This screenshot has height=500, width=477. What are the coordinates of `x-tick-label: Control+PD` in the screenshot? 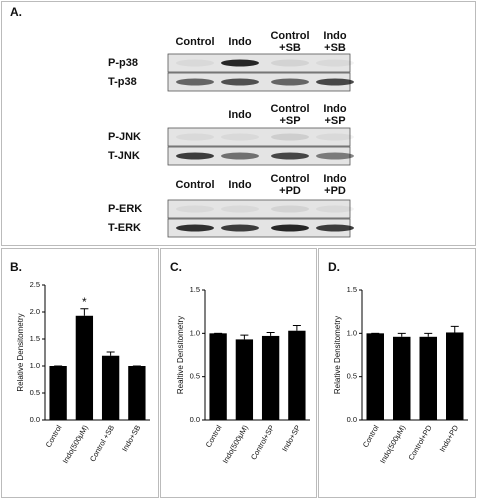 It's located at (420, 442).